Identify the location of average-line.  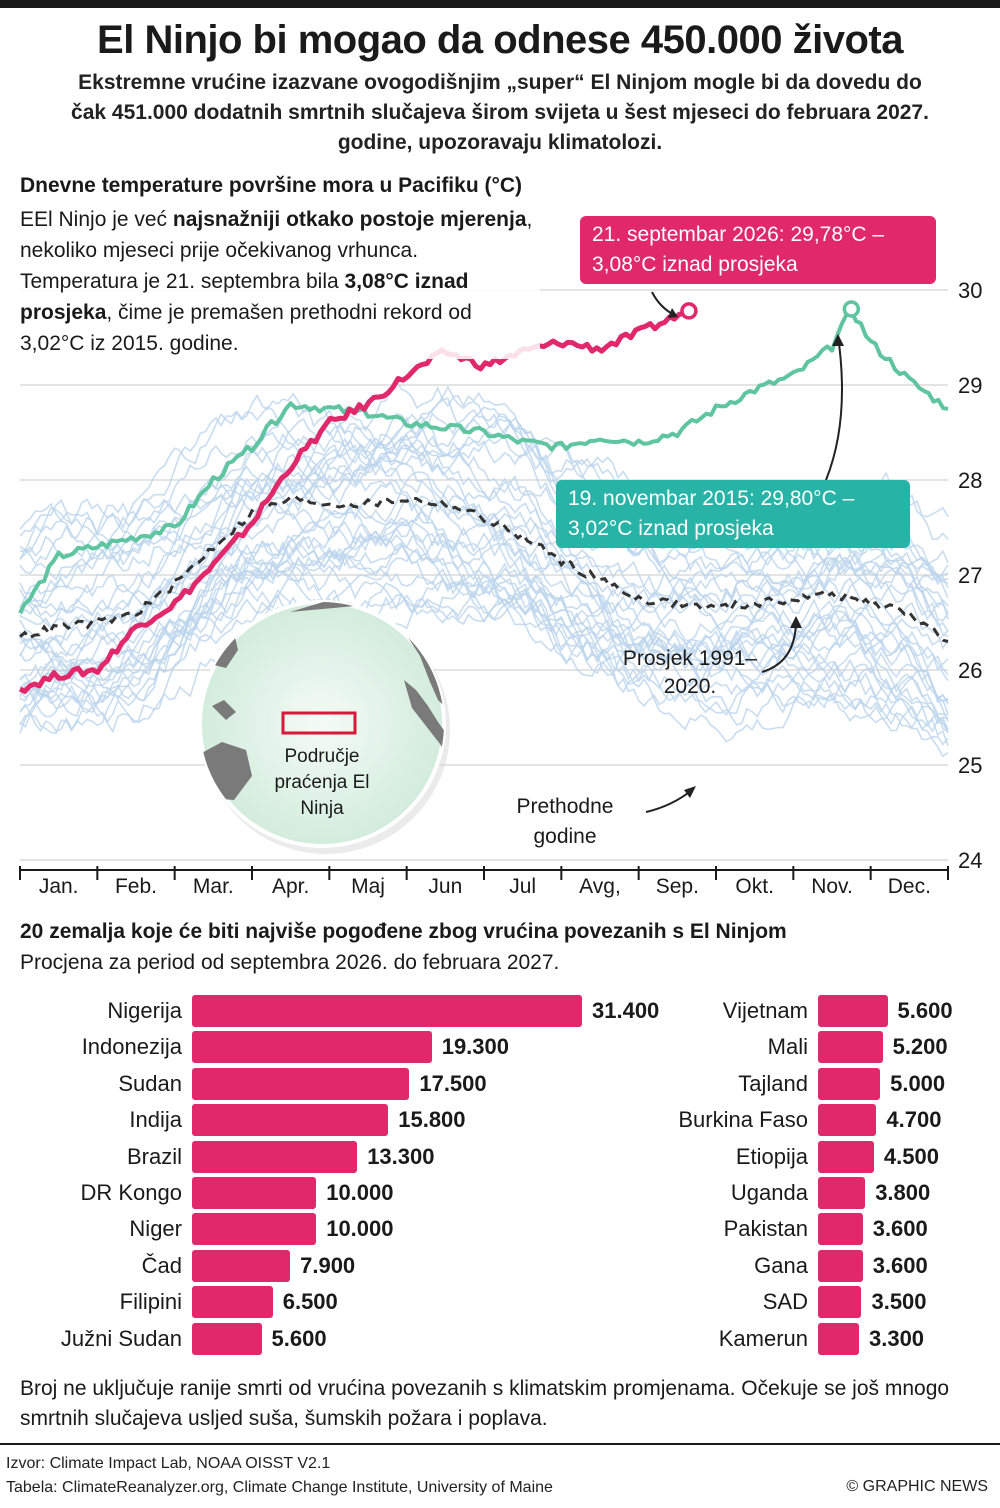
(484, 569).